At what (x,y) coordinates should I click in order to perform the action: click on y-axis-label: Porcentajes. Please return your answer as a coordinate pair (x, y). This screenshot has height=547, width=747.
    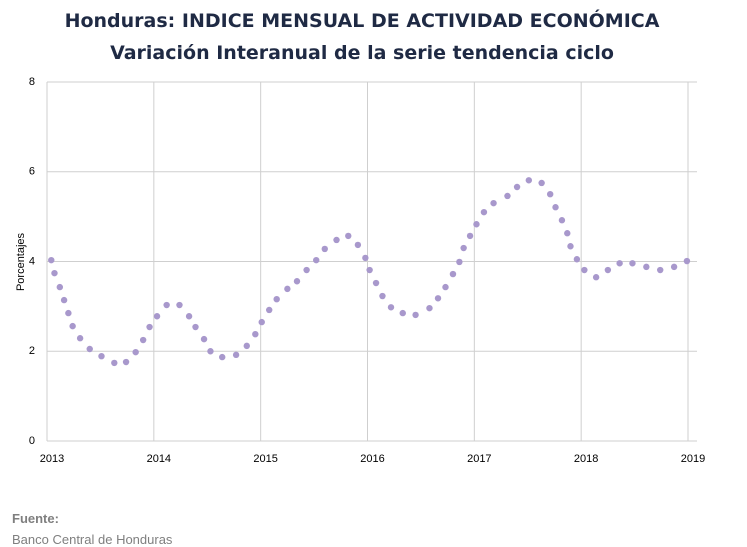
    Looking at the image, I should click on (21, 261).